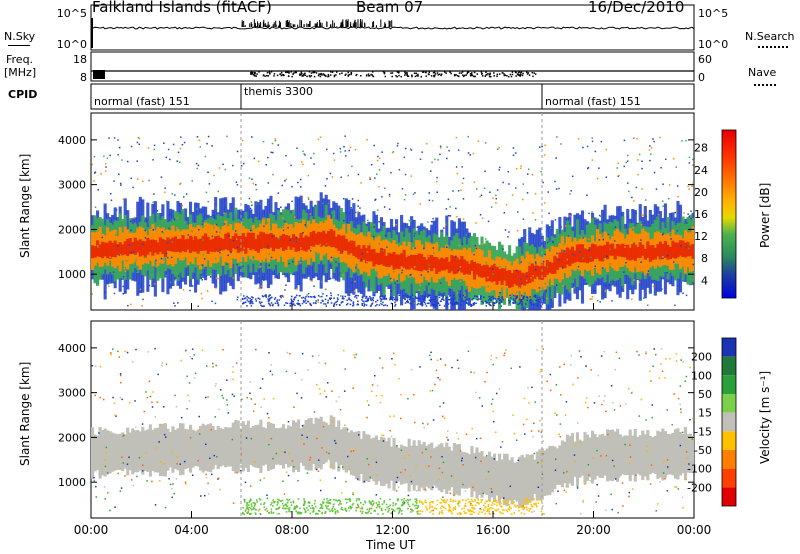 This screenshot has width=800, height=554. I want to click on nsky-trace, so click(392, 28).